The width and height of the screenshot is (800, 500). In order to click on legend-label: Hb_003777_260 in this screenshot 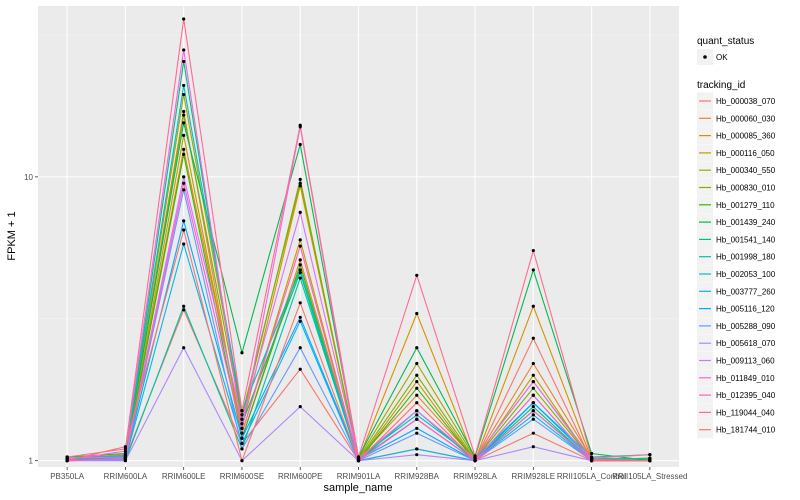, I will do `click(746, 291)`.